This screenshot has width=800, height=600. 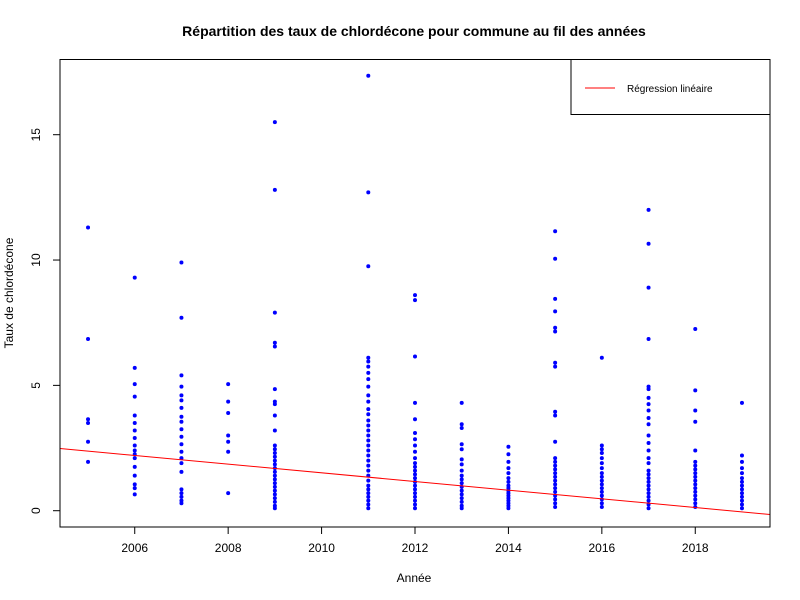 What do you see at coordinates (9, 292) in the screenshot?
I see `y-axis-label: Taux de chlordécone` at bounding box center [9, 292].